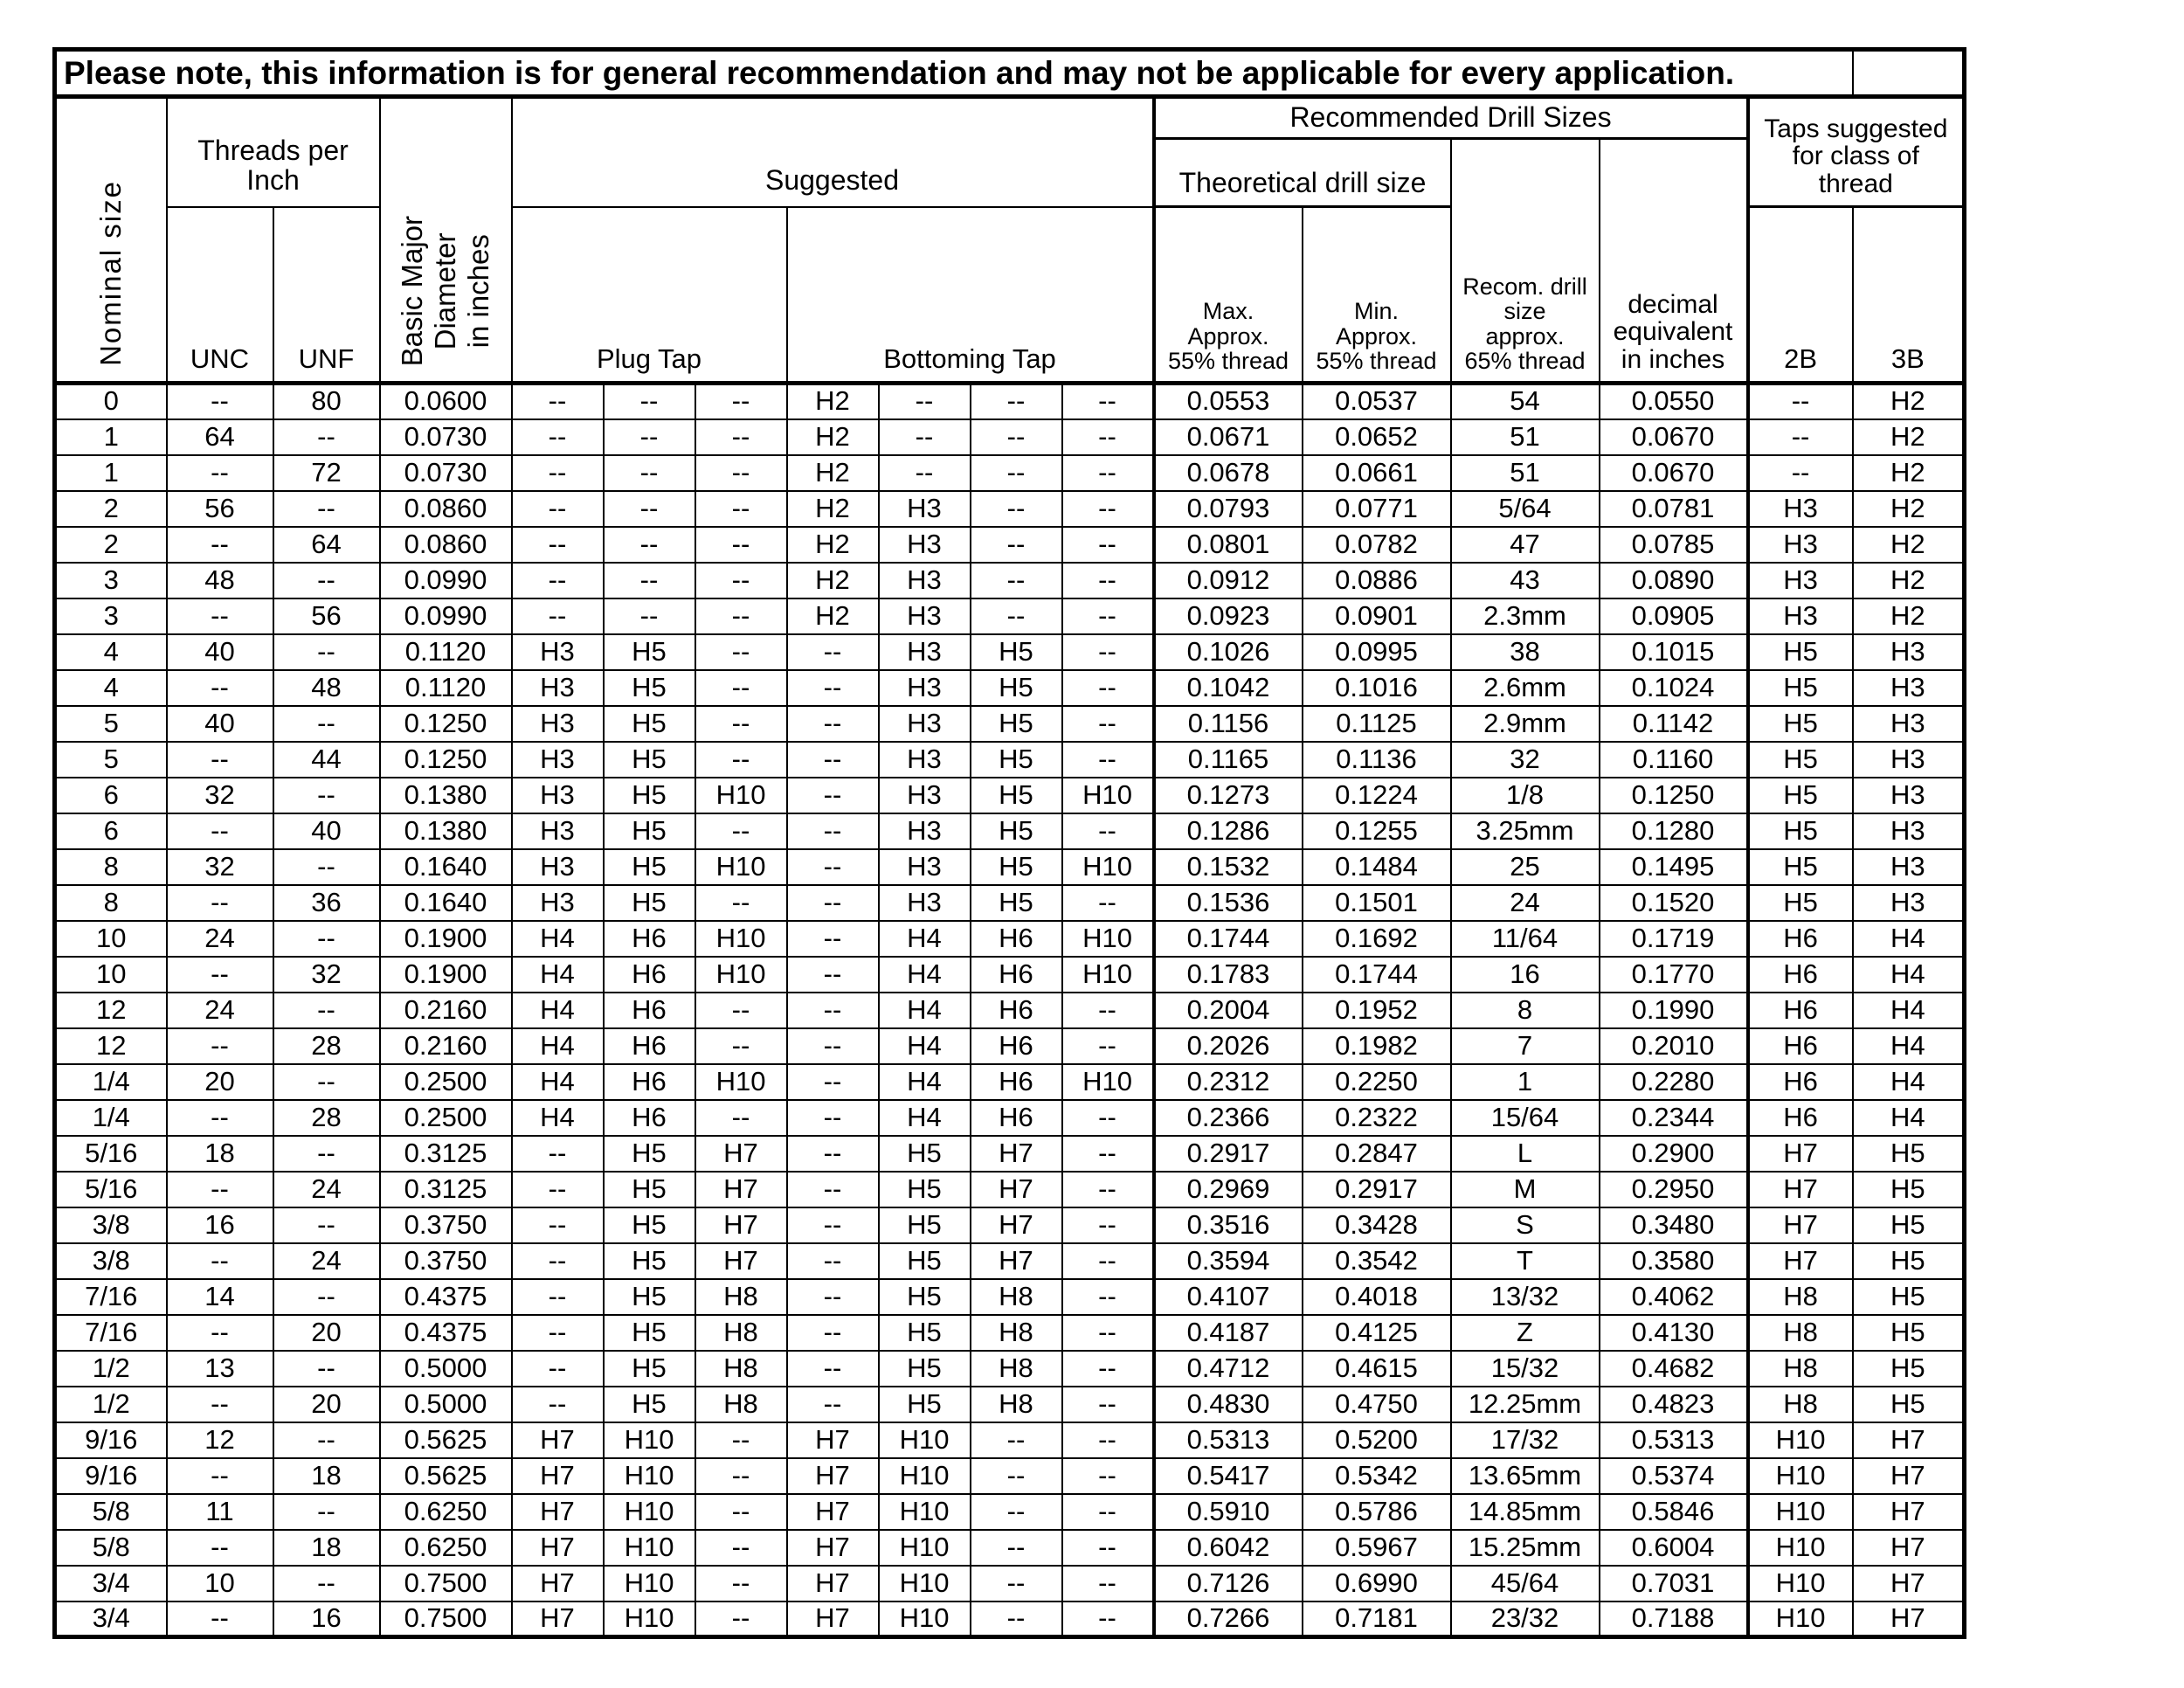  What do you see at coordinates (1524, 508) in the screenshot?
I see `cell-recom_drill_65: 5/64` at bounding box center [1524, 508].